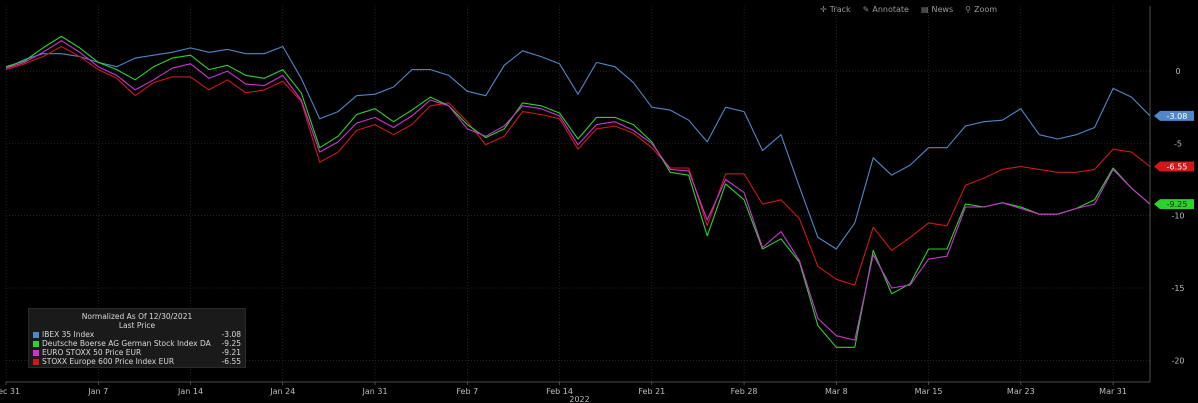 The height and width of the screenshot is (403, 1198). Describe the element at coordinates (1021, 391) in the screenshot. I see `x-tick-label: Mar 23` at that location.